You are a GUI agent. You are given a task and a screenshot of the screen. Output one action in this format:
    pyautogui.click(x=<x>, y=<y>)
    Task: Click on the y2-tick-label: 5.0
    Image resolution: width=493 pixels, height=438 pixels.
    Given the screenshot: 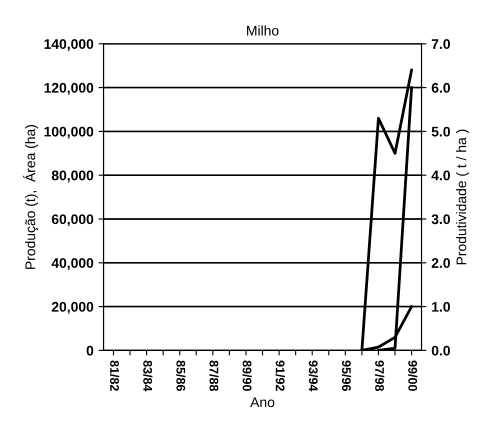 What is the action you would take?
    pyautogui.click(x=441, y=131)
    